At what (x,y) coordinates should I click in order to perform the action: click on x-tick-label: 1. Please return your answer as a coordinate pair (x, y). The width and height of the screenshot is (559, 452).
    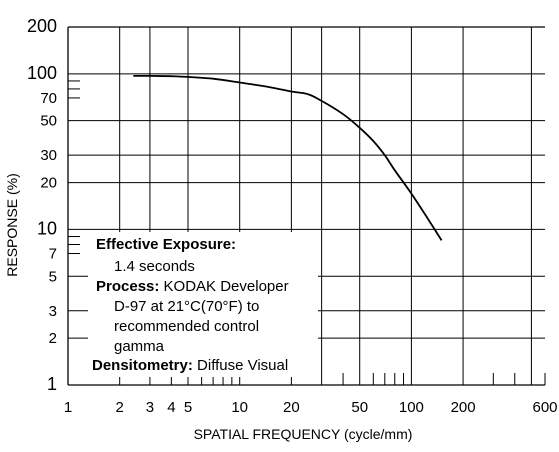
    Looking at the image, I should click on (68, 407).